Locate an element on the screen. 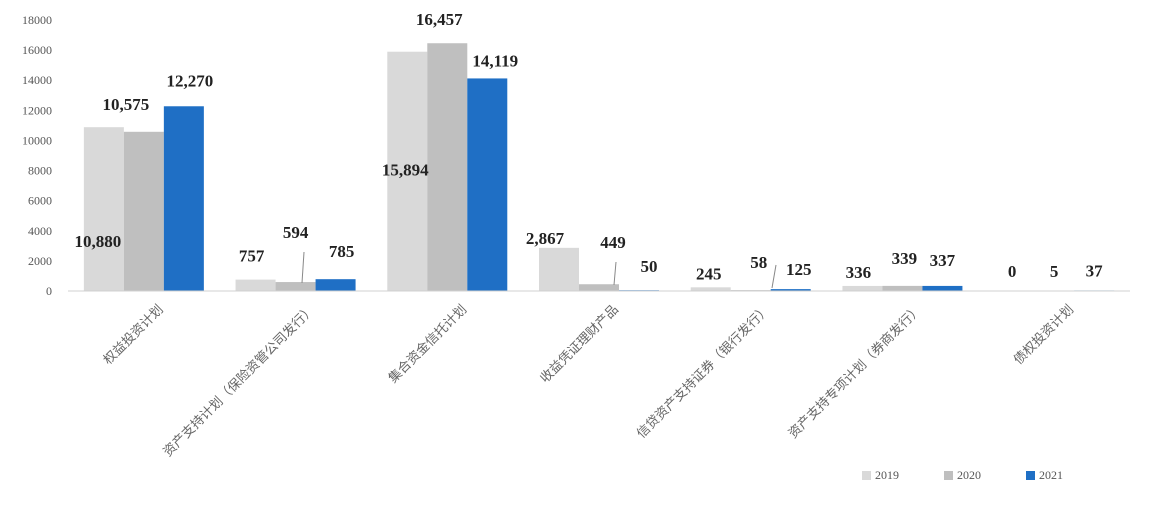 The height and width of the screenshot is (520, 1156). data-label-2021-5: 337 is located at coordinates (943, 260).